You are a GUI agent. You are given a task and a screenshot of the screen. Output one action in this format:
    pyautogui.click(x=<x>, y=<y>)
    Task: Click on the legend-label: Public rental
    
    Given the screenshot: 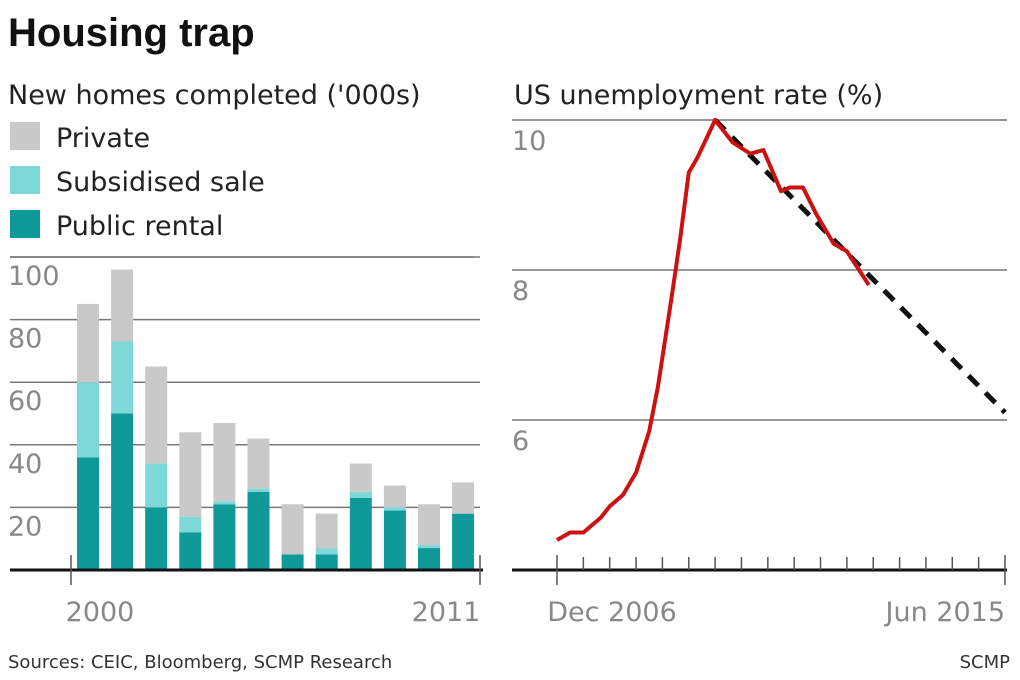 What is the action you would take?
    pyautogui.click(x=139, y=226)
    